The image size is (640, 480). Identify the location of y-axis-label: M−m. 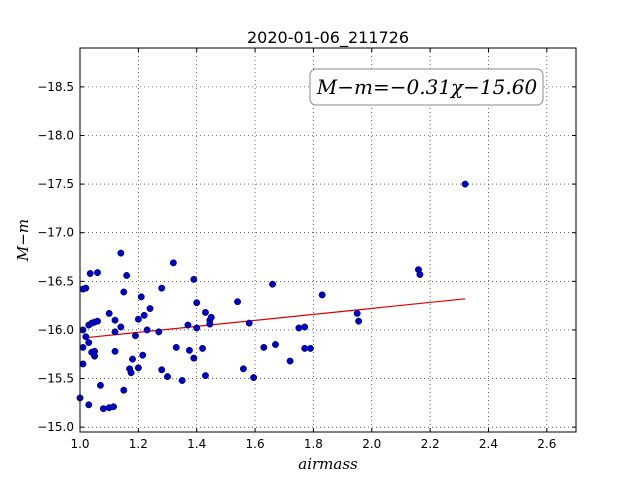
(23, 240).